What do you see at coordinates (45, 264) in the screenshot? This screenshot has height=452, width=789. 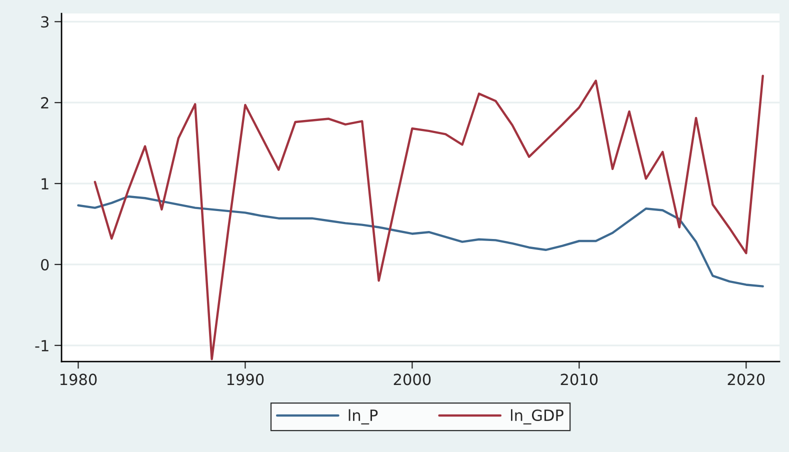 I see `y-tick-label: 0` at bounding box center [45, 264].